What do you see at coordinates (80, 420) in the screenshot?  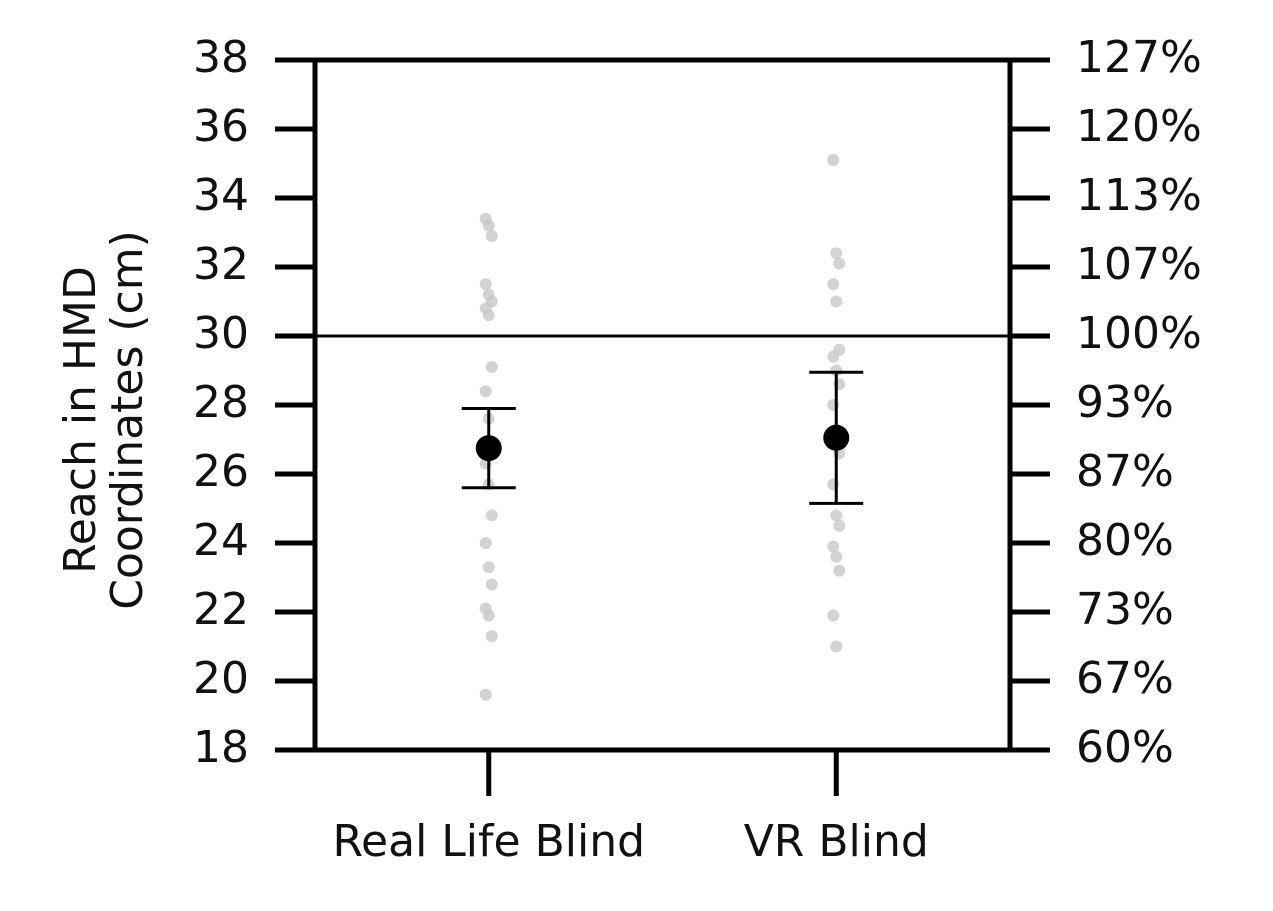 I see `y-axis-label: Reach in HMD` at bounding box center [80, 420].